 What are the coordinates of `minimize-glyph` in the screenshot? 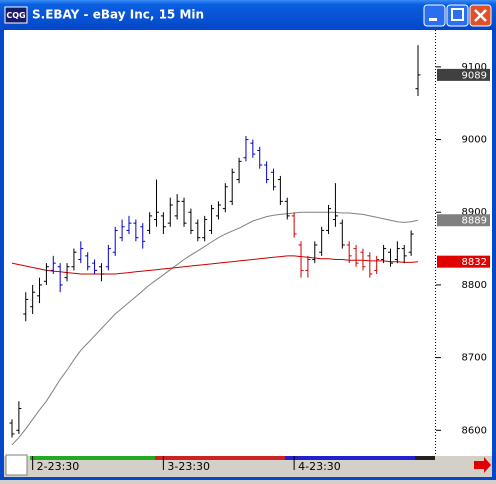 It's located at (433, 19).